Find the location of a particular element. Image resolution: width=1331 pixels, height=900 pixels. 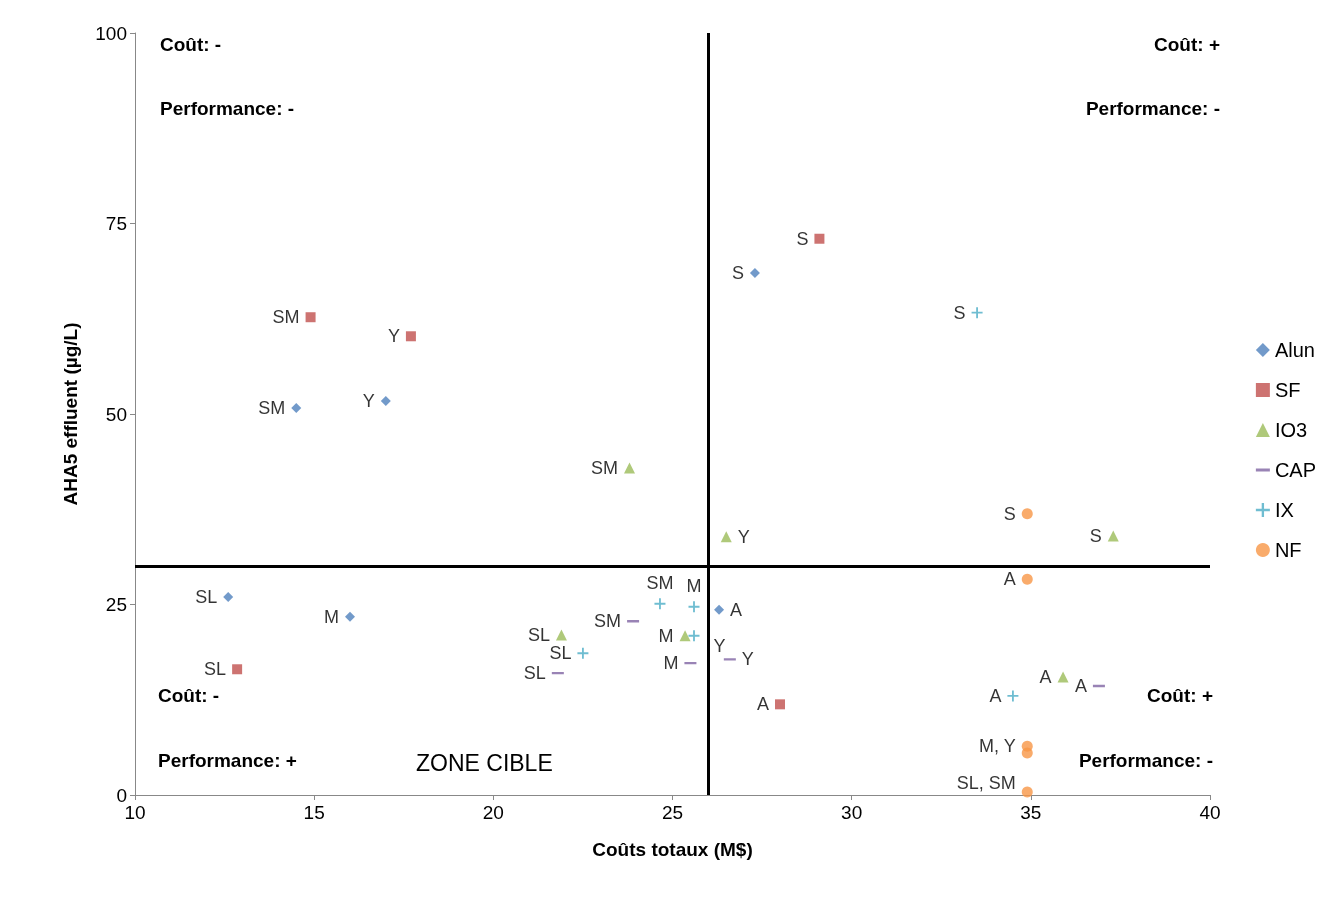

legend-label: CAP is located at coordinates (1295, 470).